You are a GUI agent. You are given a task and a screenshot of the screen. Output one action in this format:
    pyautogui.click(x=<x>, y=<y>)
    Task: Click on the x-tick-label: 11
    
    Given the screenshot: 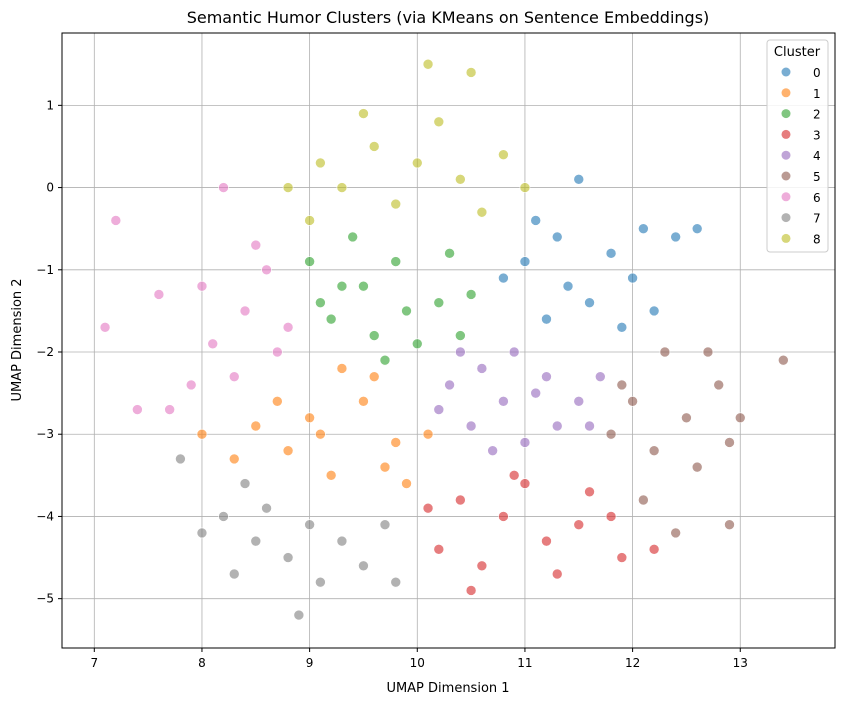 What is the action you would take?
    pyautogui.click(x=524, y=663)
    